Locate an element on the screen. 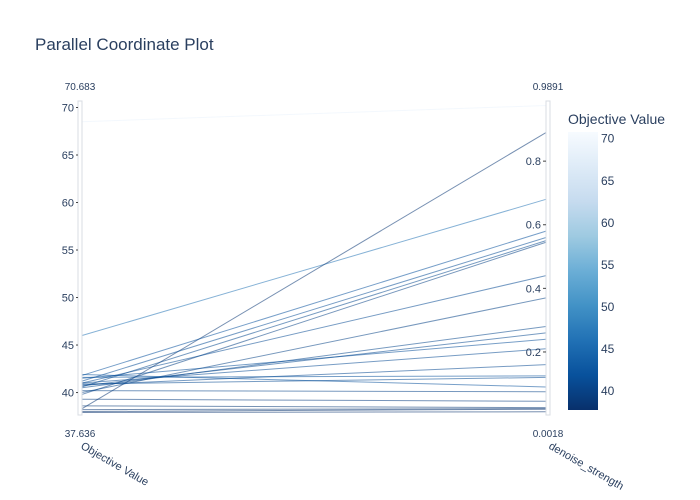  axis-tick: 60 is located at coordinates (70, 204).